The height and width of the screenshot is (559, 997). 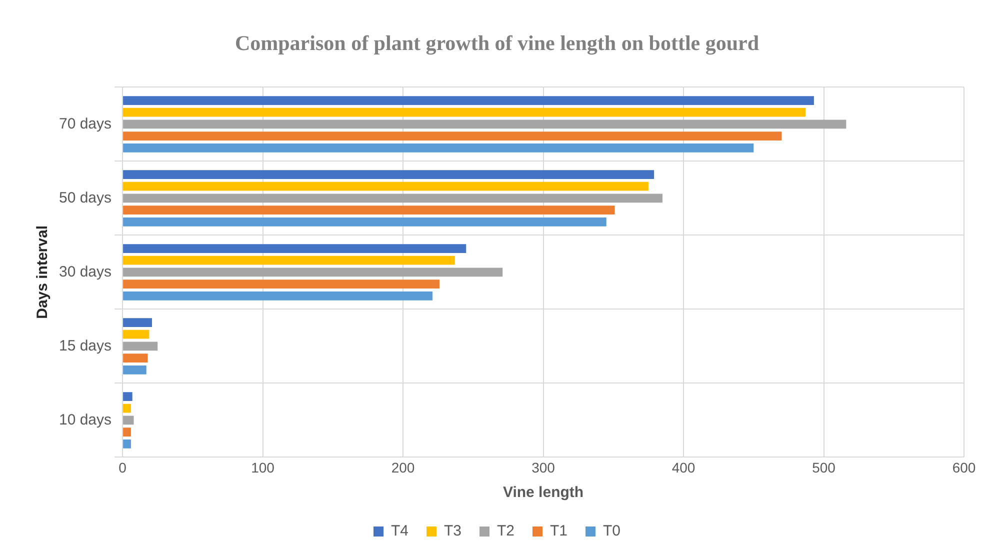 What do you see at coordinates (122, 467) in the screenshot?
I see `x-tick-label: 0` at bounding box center [122, 467].